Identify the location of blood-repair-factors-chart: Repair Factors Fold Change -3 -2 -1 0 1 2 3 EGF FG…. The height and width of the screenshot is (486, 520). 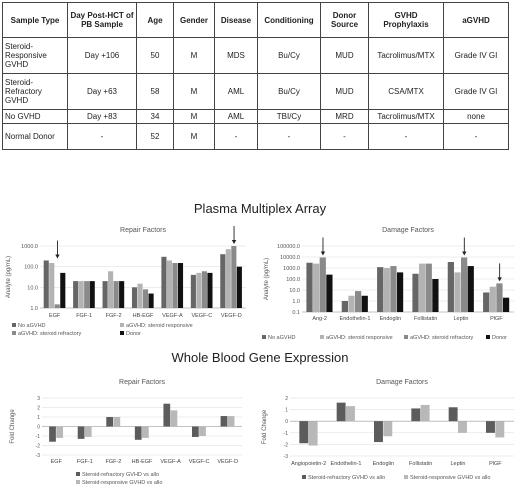
(126, 432).